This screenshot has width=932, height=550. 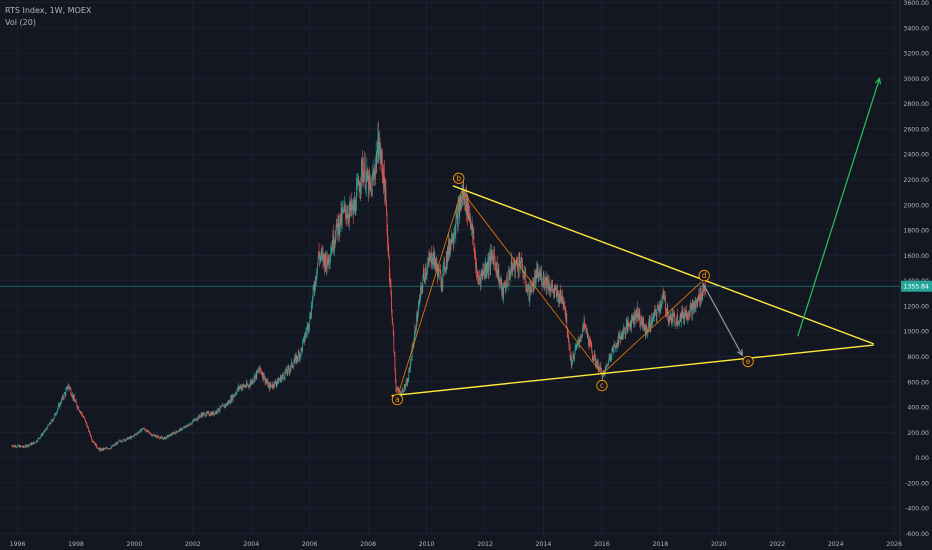 What do you see at coordinates (916, 275) in the screenshot?
I see `price-axis-panel` at bounding box center [916, 275].